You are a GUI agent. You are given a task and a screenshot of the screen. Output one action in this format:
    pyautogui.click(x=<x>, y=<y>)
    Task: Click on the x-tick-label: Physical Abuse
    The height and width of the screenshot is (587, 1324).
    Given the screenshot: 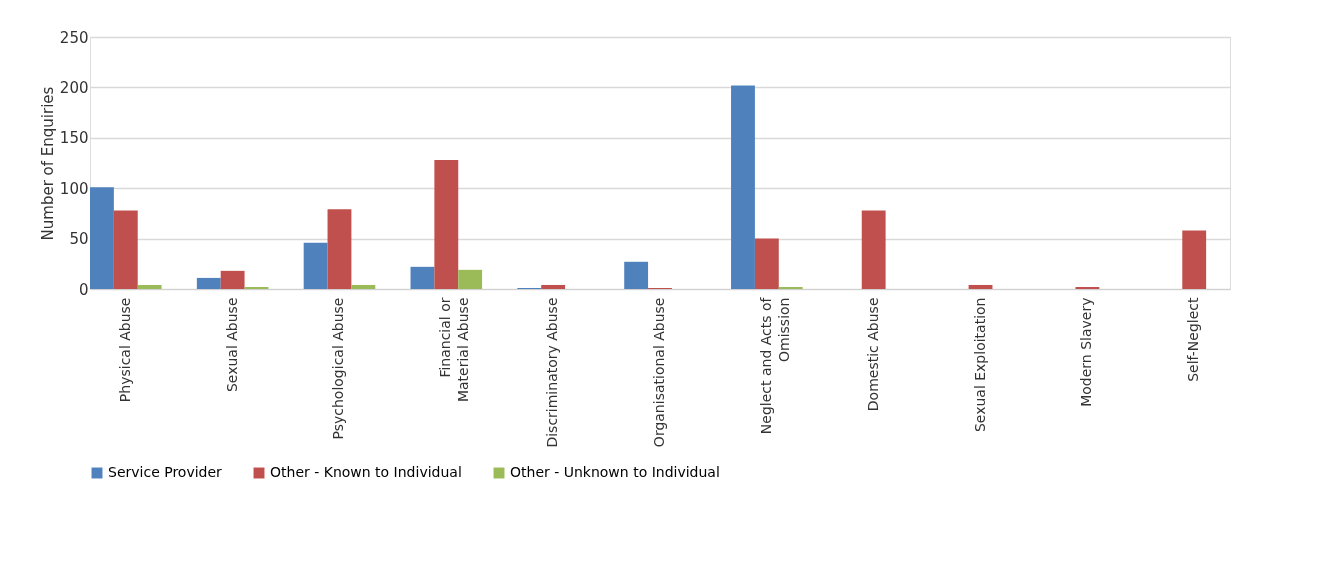 What is the action you would take?
    pyautogui.click(x=124, y=350)
    